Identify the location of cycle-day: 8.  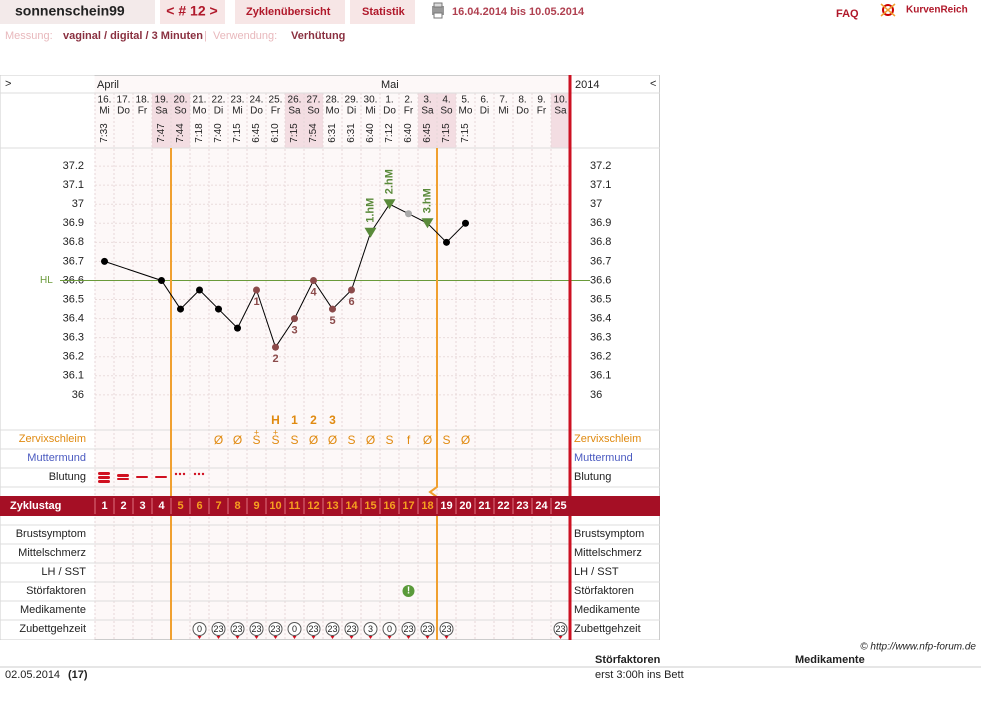
(237, 506).